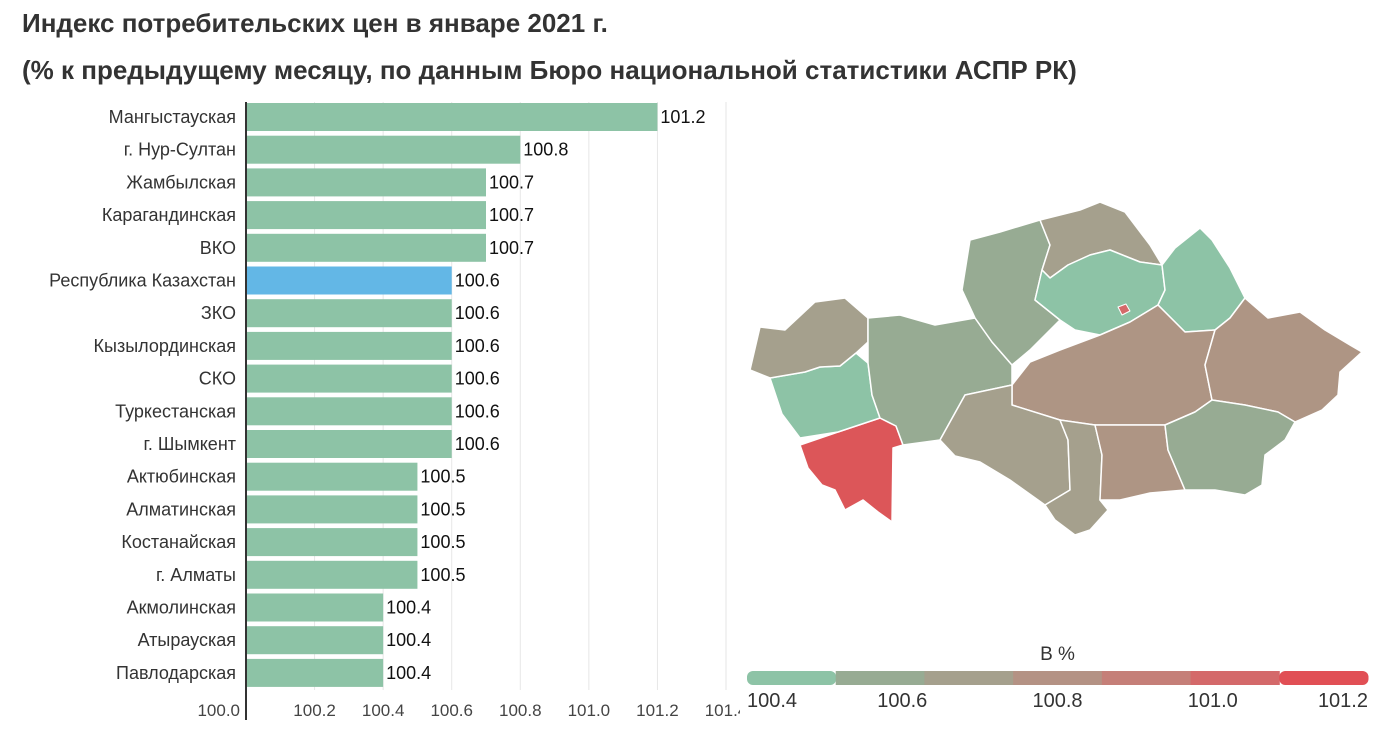 The image size is (1387, 733). I want to click on category-label: Туркестанская, so click(175, 411).